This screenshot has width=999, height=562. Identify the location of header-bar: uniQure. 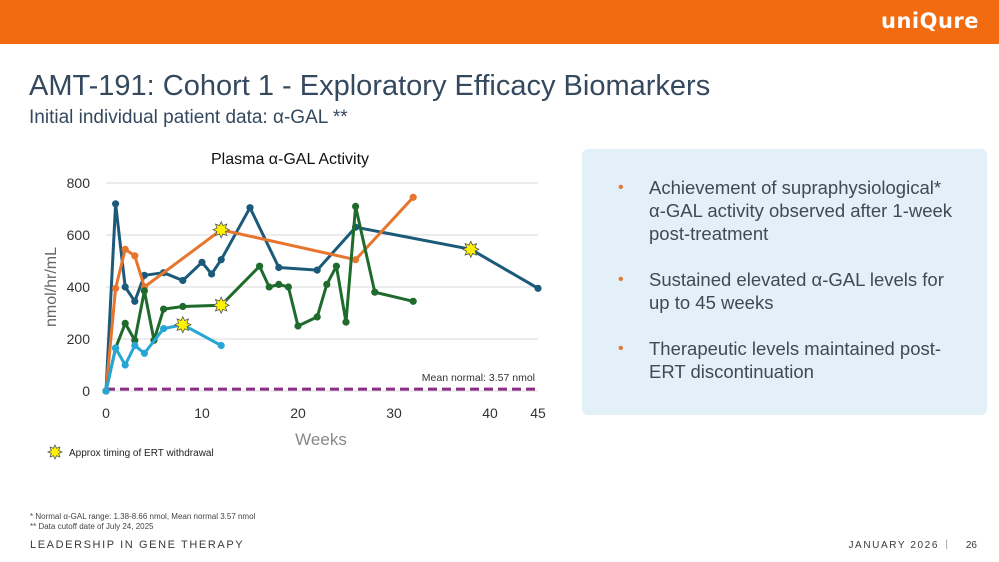
(499, 22).